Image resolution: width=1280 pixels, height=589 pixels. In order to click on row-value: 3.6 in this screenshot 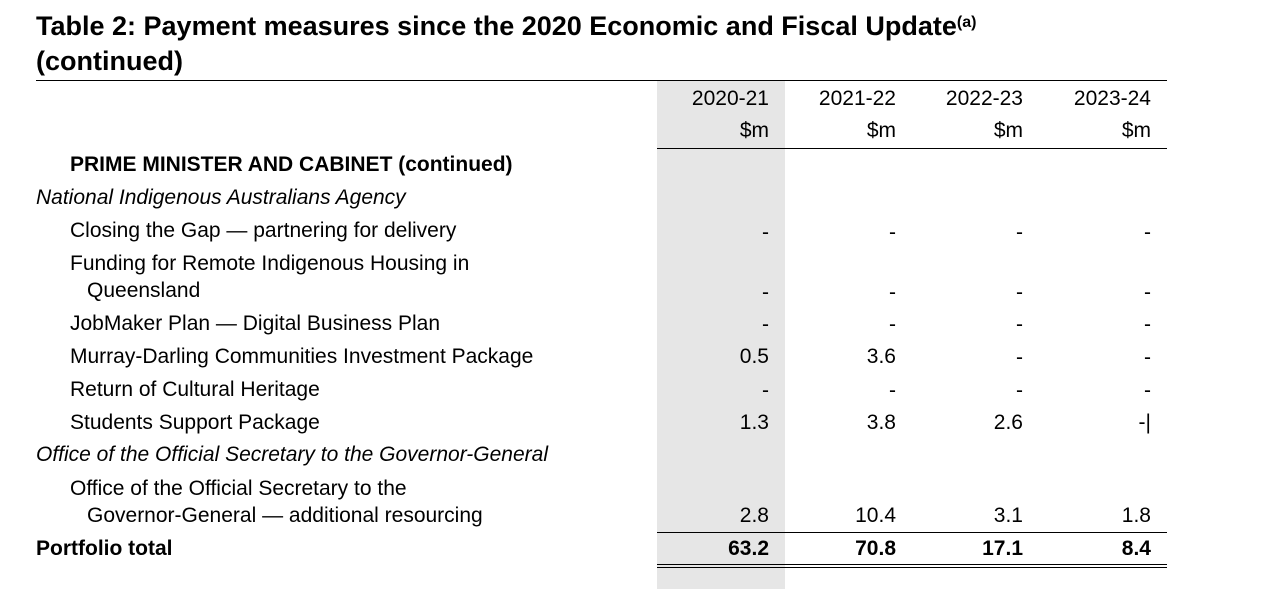, I will do `click(881, 356)`.